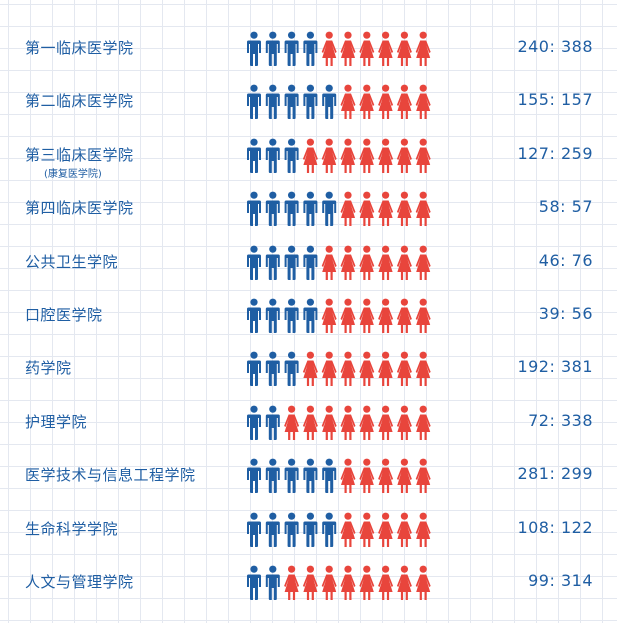 The height and width of the screenshot is (623, 617). I want to click on chart-row: 人文与管理学院 99: 314, so click(308, 579).